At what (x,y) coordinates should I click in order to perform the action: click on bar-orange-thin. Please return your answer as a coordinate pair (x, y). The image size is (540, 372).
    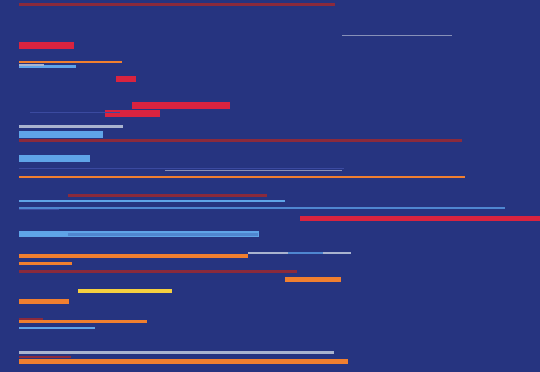
    Looking at the image, I should click on (70, 62).